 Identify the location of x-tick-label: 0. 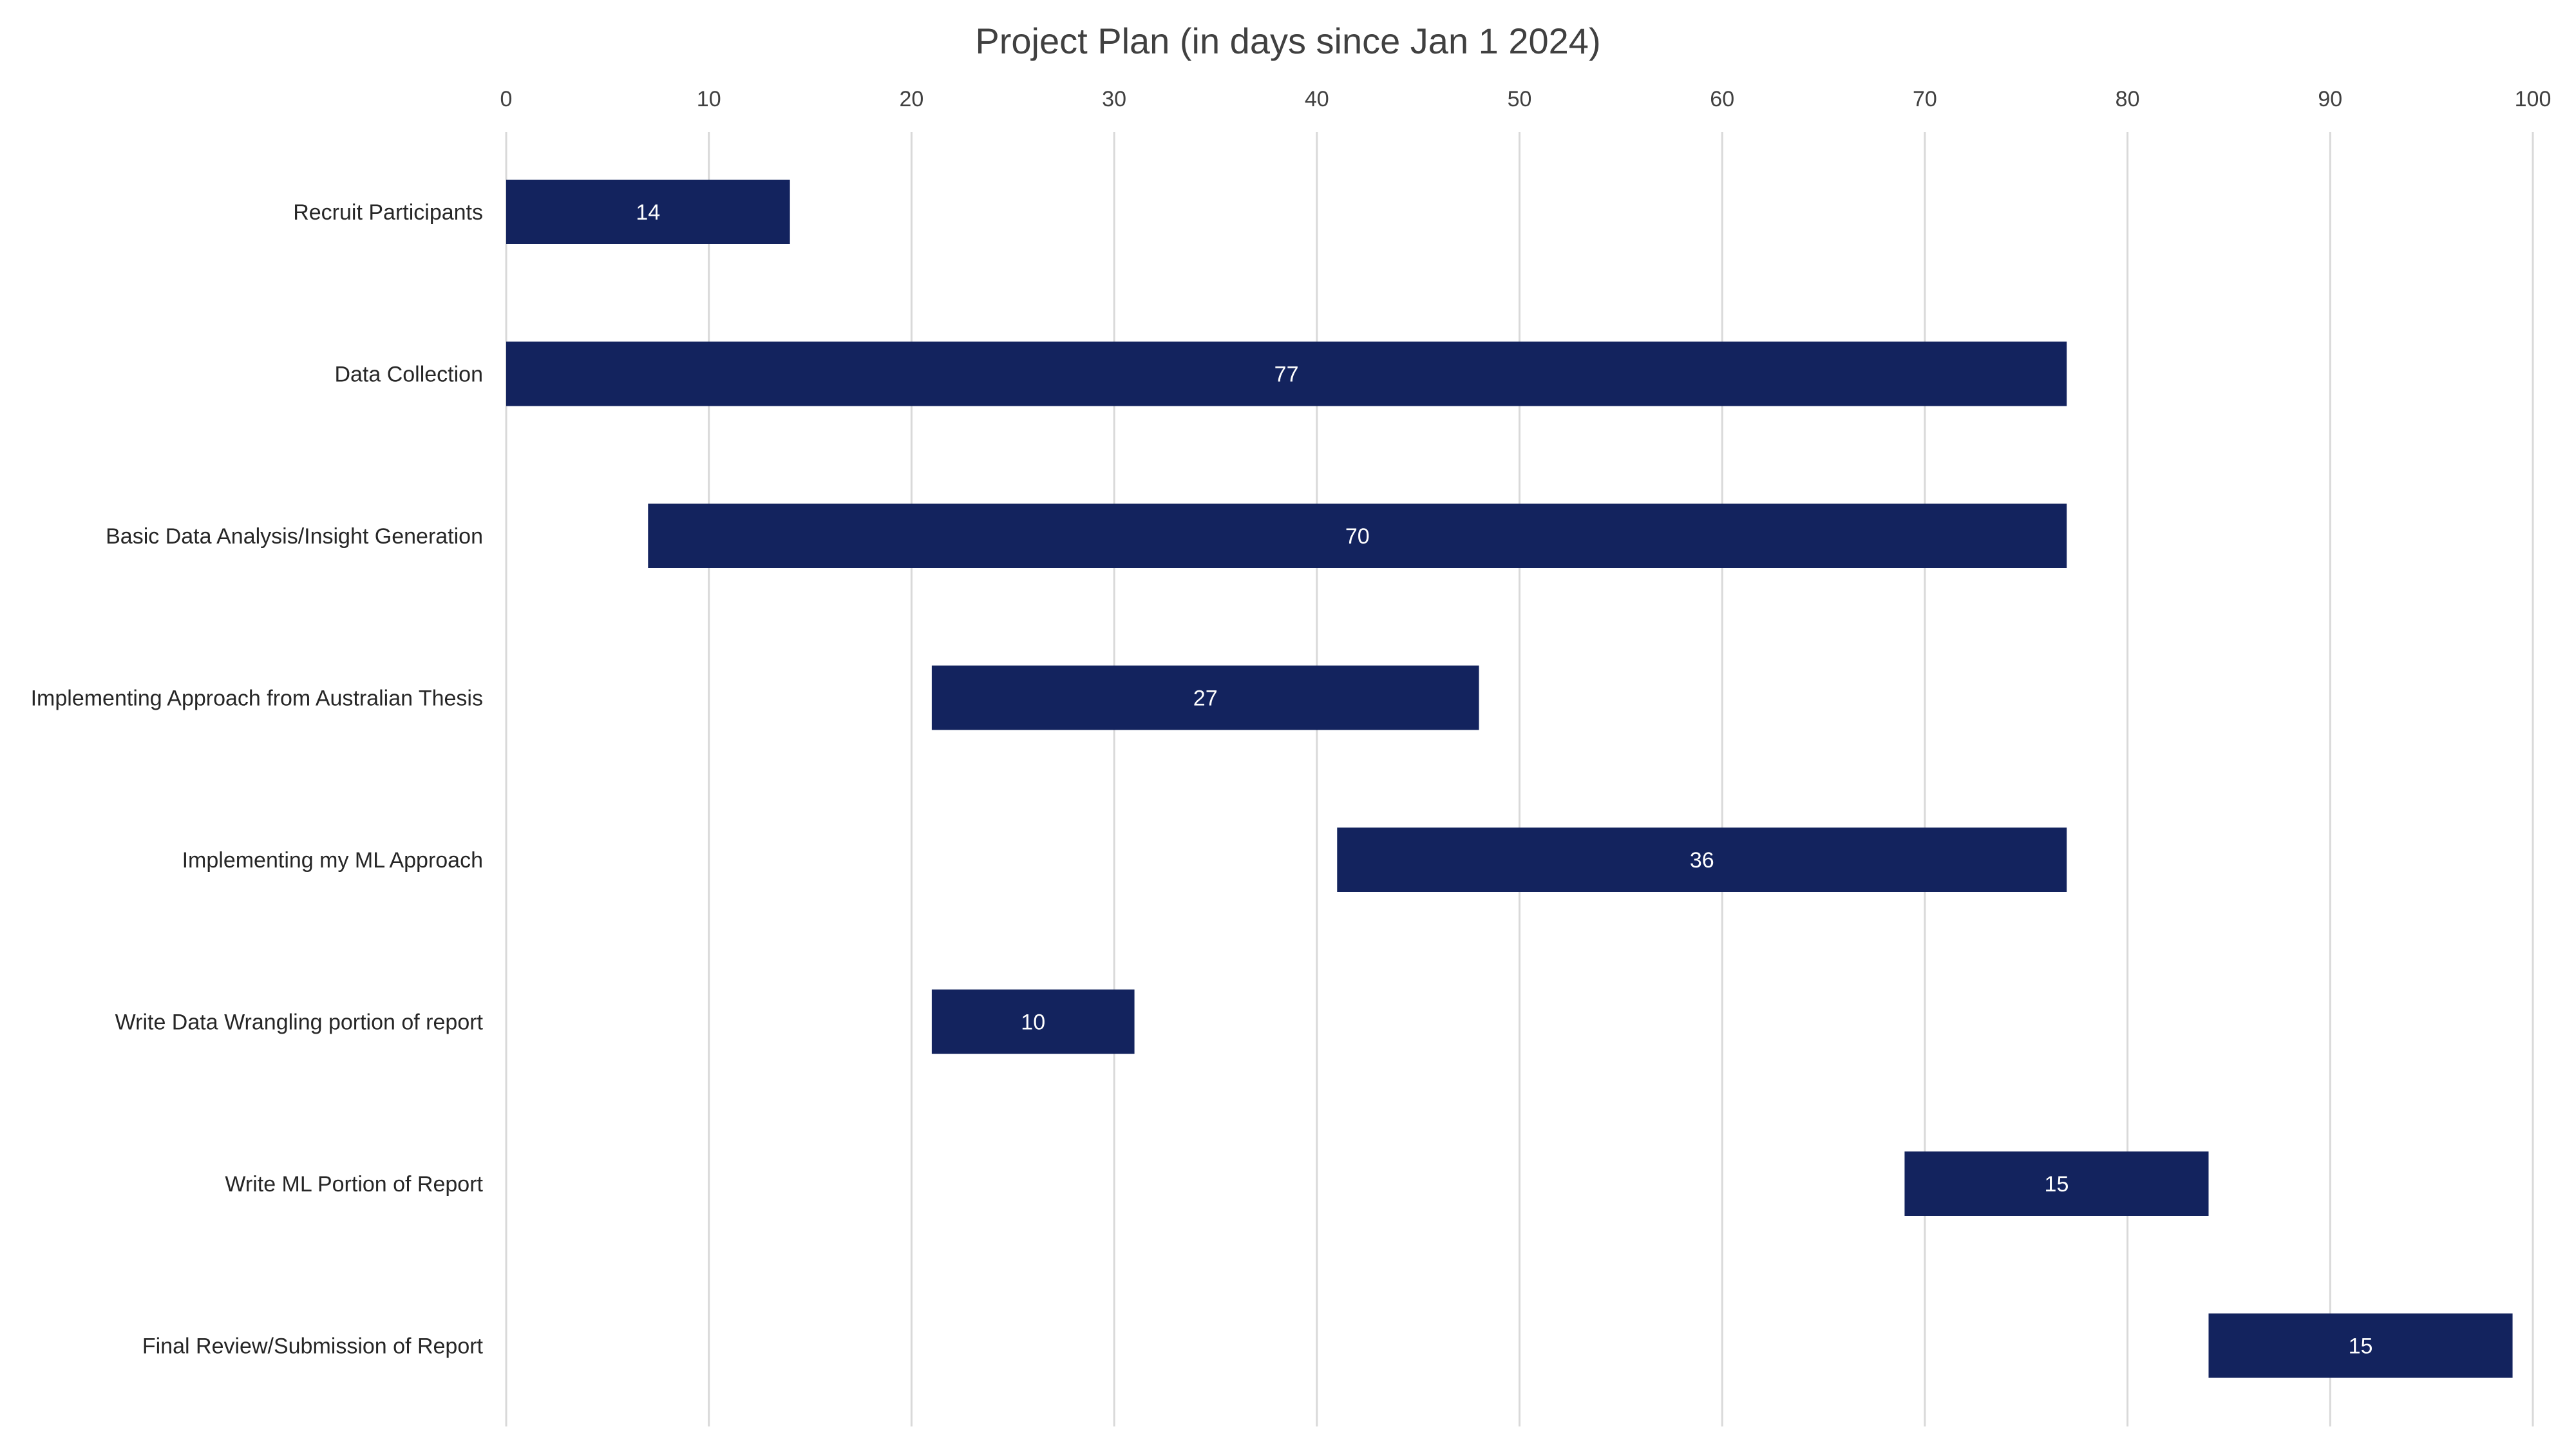
(507, 99).